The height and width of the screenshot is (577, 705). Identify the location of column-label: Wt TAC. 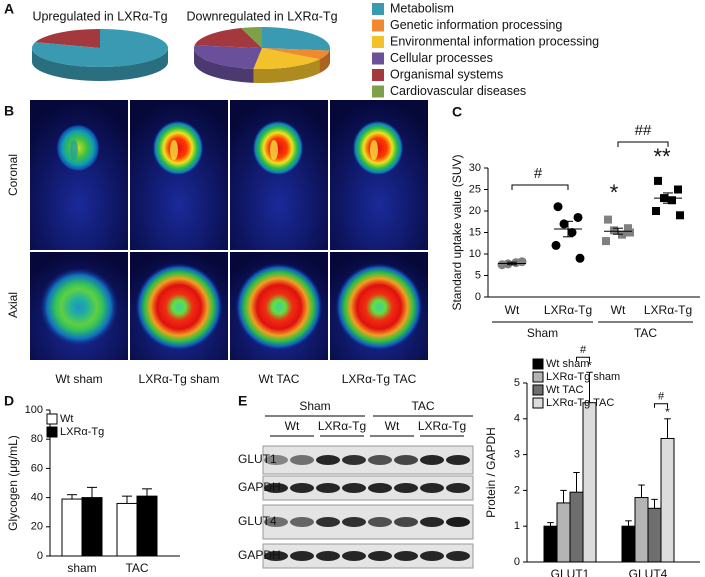
(279, 379).